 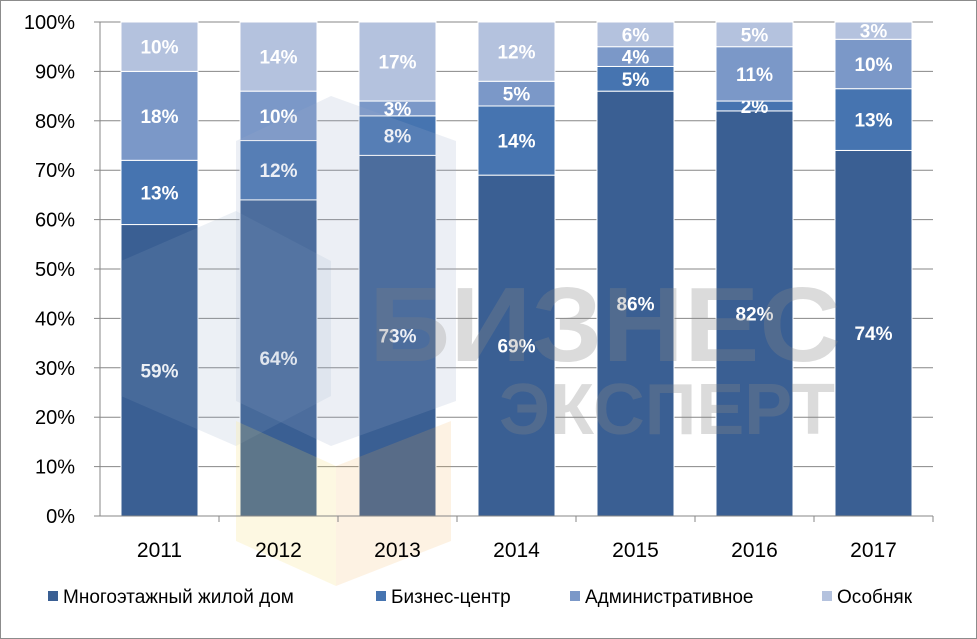 I want to click on data-label: 8%, so click(x=398, y=137).